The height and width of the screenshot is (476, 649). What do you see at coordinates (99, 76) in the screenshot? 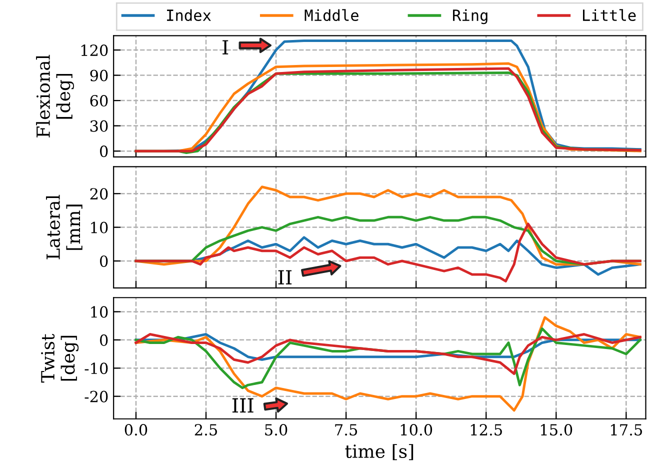
I see `y-tick-label: 90` at bounding box center [99, 76].